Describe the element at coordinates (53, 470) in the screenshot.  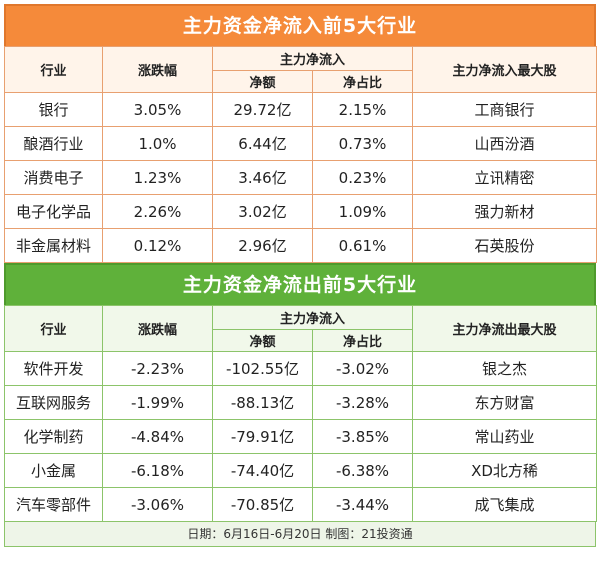
I see `cell-industry: 小金属` at that location.